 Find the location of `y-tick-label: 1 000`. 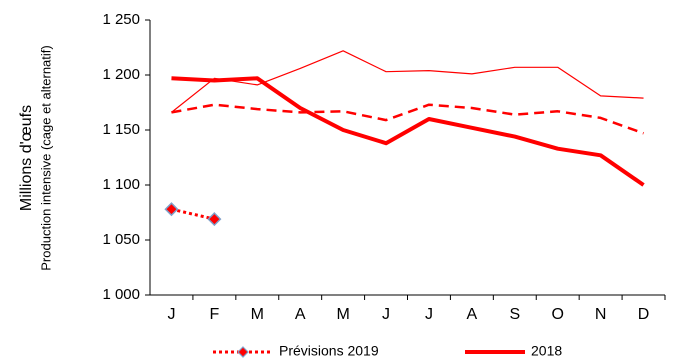

y-tick-label: 1 000 is located at coordinates (121, 294).